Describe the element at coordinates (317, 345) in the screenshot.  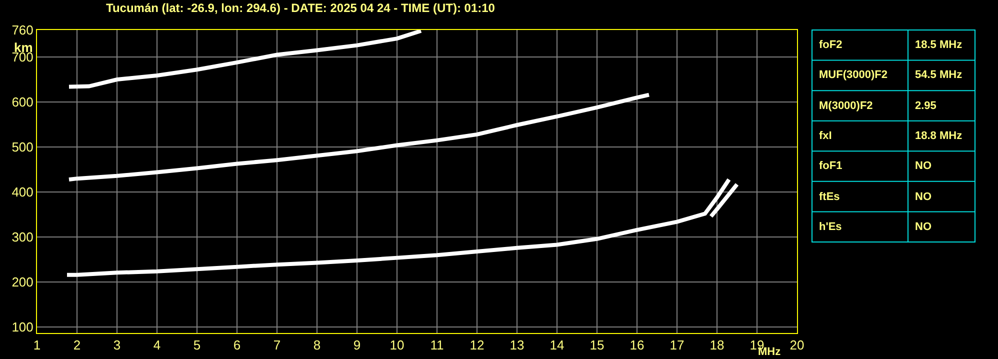
I see `x-tick-label: 8` at that location.